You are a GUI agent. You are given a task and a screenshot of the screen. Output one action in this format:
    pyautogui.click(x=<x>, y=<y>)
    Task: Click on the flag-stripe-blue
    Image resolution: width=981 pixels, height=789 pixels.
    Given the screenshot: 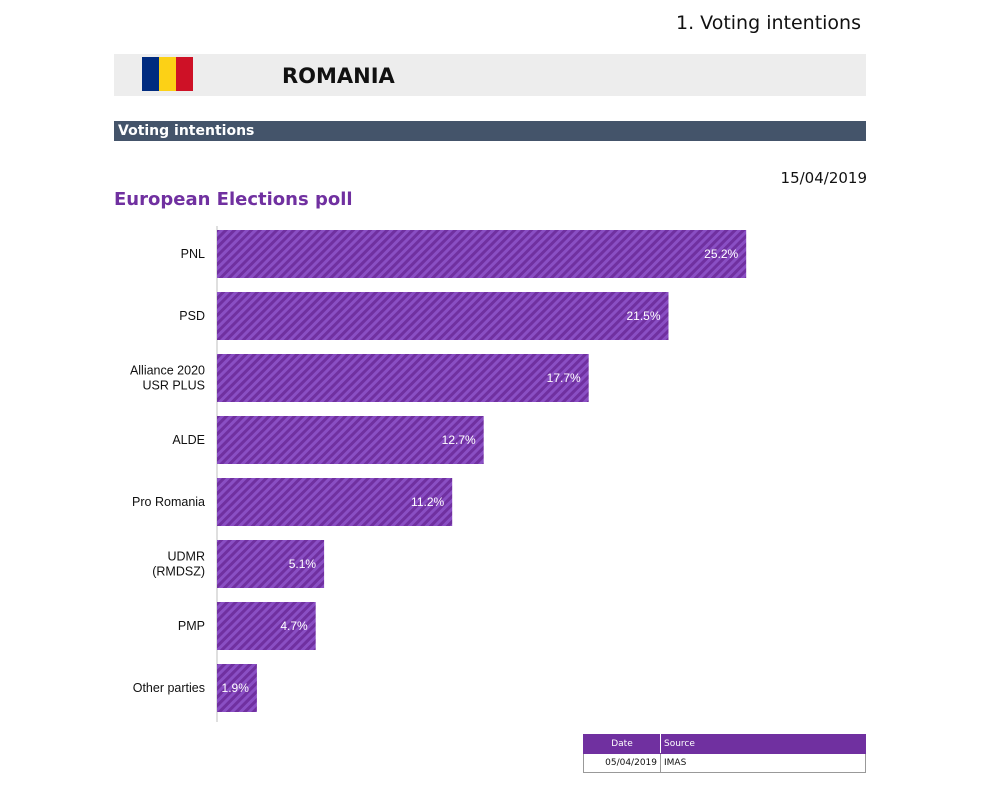 What is the action you would take?
    pyautogui.click(x=150, y=74)
    